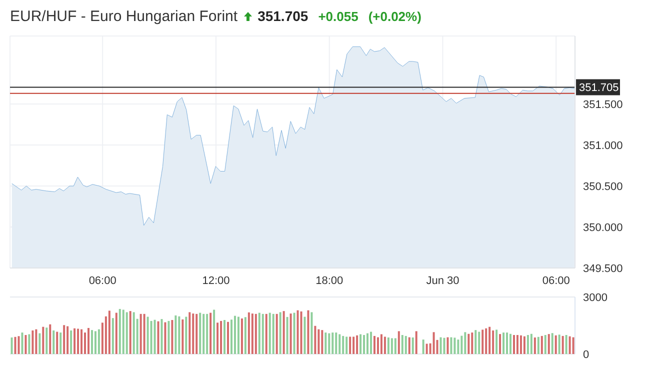  I want to click on y-tick-label: 349.500, so click(603, 268).